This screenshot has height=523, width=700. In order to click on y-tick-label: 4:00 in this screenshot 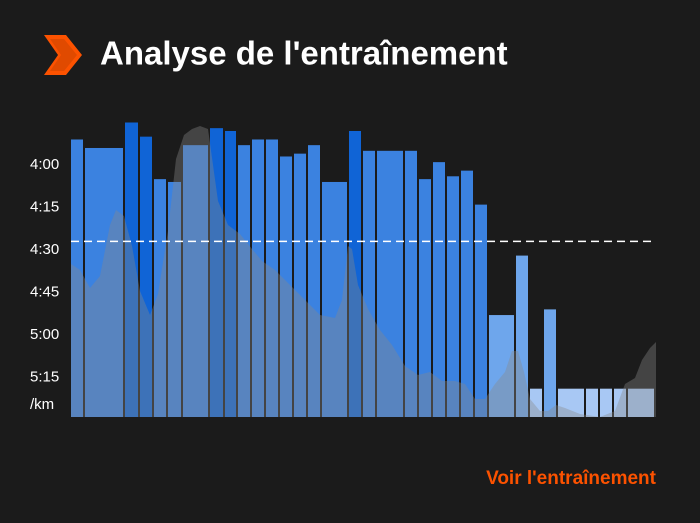, I will do `click(44, 164)`.